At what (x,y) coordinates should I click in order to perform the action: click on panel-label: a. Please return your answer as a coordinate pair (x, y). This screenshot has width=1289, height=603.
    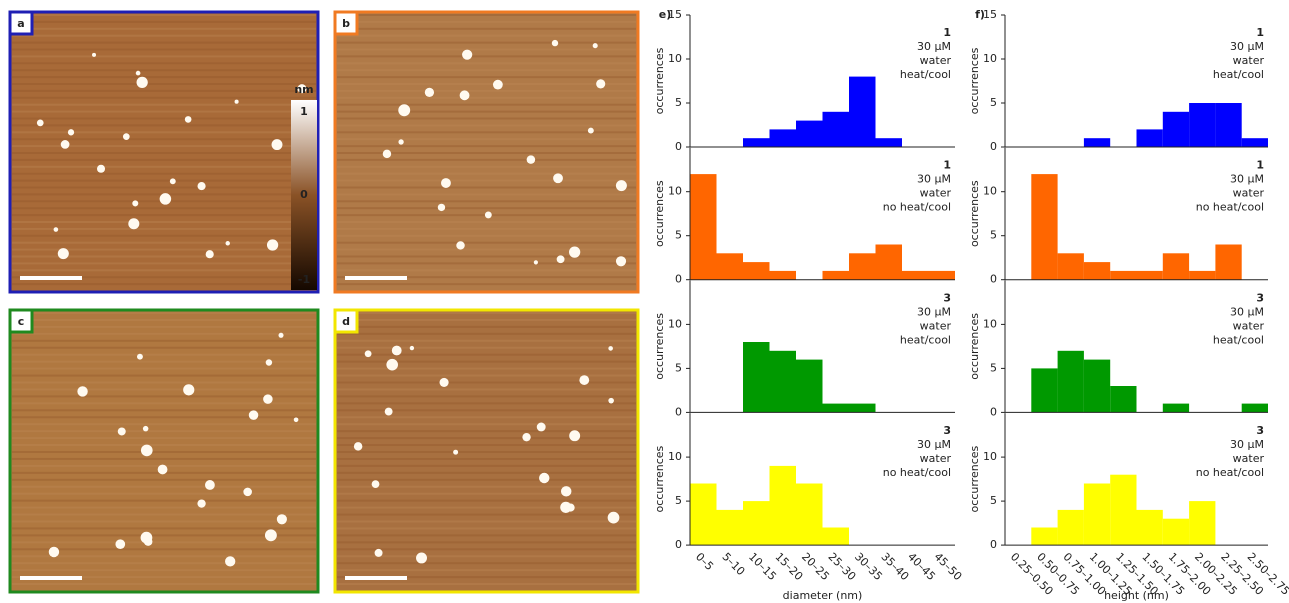
    Looking at the image, I should click on (20, 23).